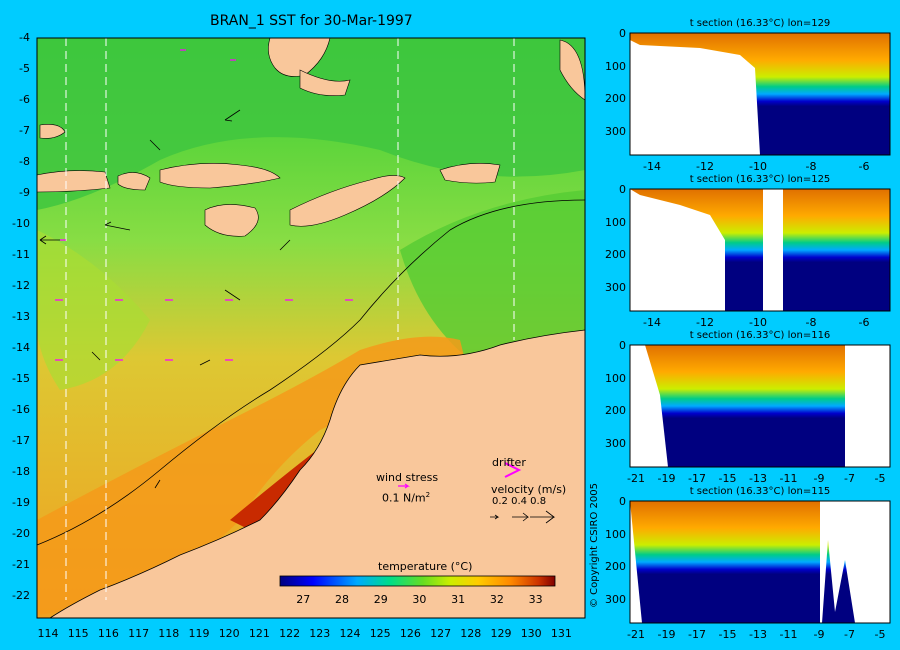 The height and width of the screenshot is (650, 900). Describe the element at coordinates (199, 633) in the screenshot. I see `lon-tick-label: 119` at that location.